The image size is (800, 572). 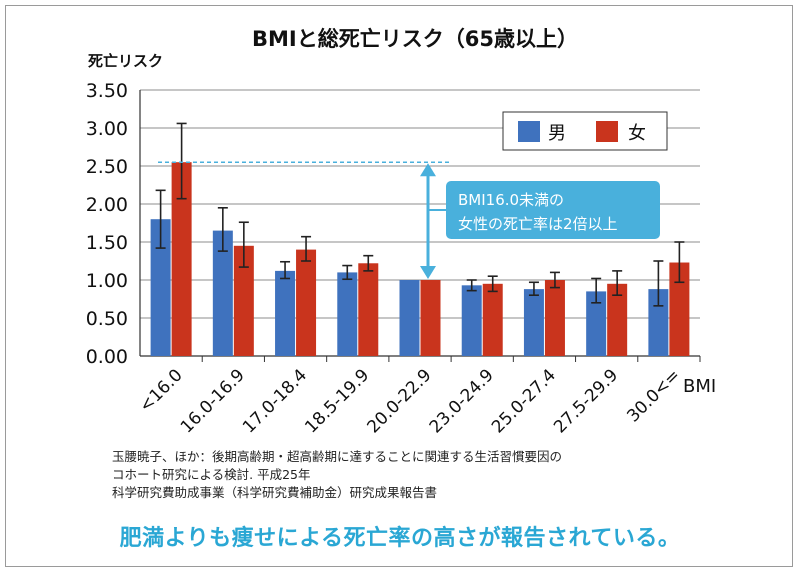 What do you see at coordinates (428, 272) in the screenshot?
I see `annotation-arrowhead-bottom` at bounding box center [428, 272].